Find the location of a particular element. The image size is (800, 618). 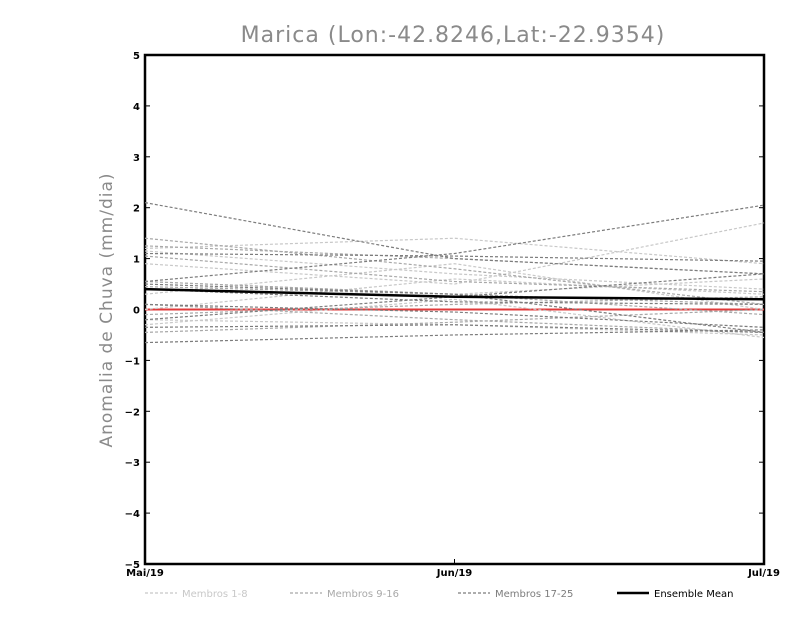

y-tick-label: 1 is located at coordinates (136, 260).